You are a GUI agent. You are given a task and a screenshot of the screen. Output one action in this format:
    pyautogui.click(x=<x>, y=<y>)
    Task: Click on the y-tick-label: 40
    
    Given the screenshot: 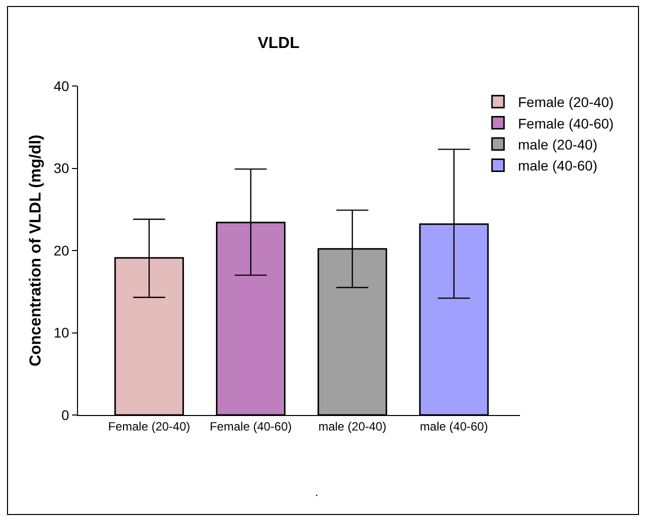 What is the action you would take?
    pyautogui.click(x=62, y=86)
    